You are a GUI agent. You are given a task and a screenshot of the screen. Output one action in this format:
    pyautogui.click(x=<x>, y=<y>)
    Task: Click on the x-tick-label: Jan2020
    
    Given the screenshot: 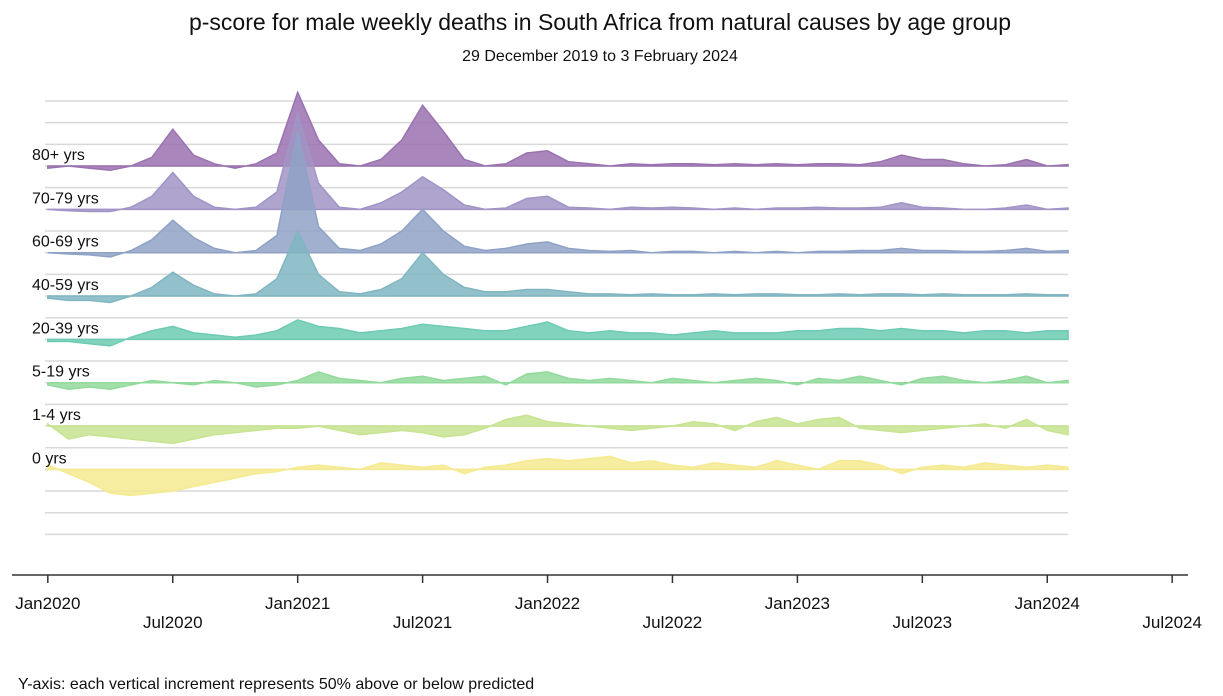 What is the action you would take?
    pyautogui.click(x=47, y=603)
    